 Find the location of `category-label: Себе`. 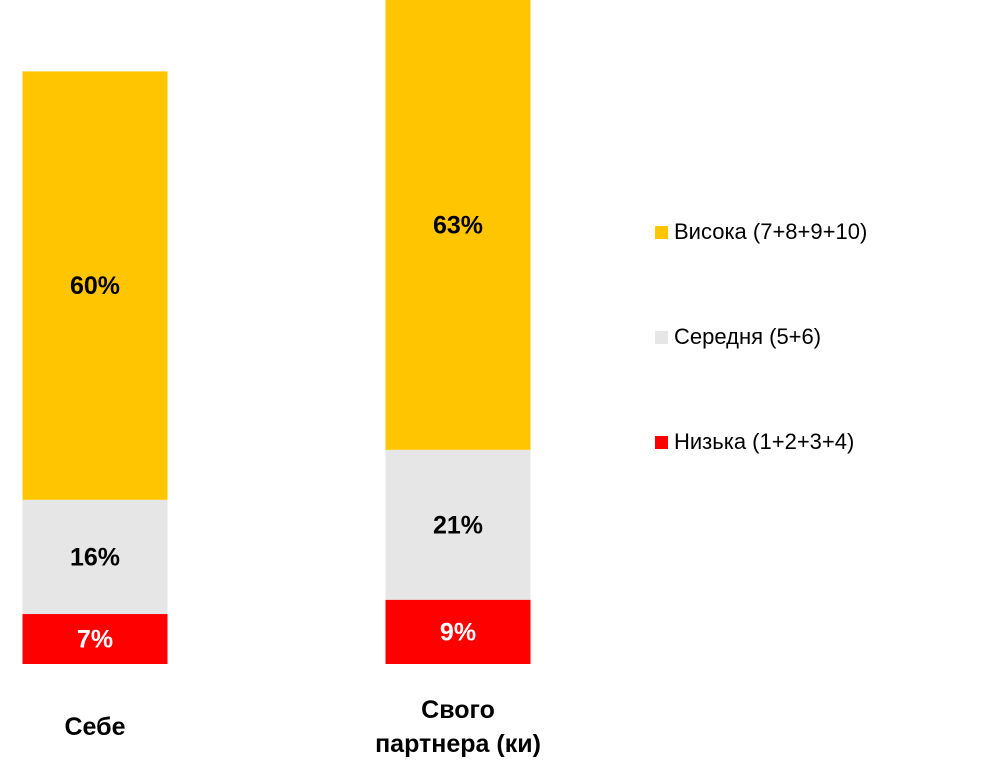

category-label: Себе is located at coordinates (95, 727).